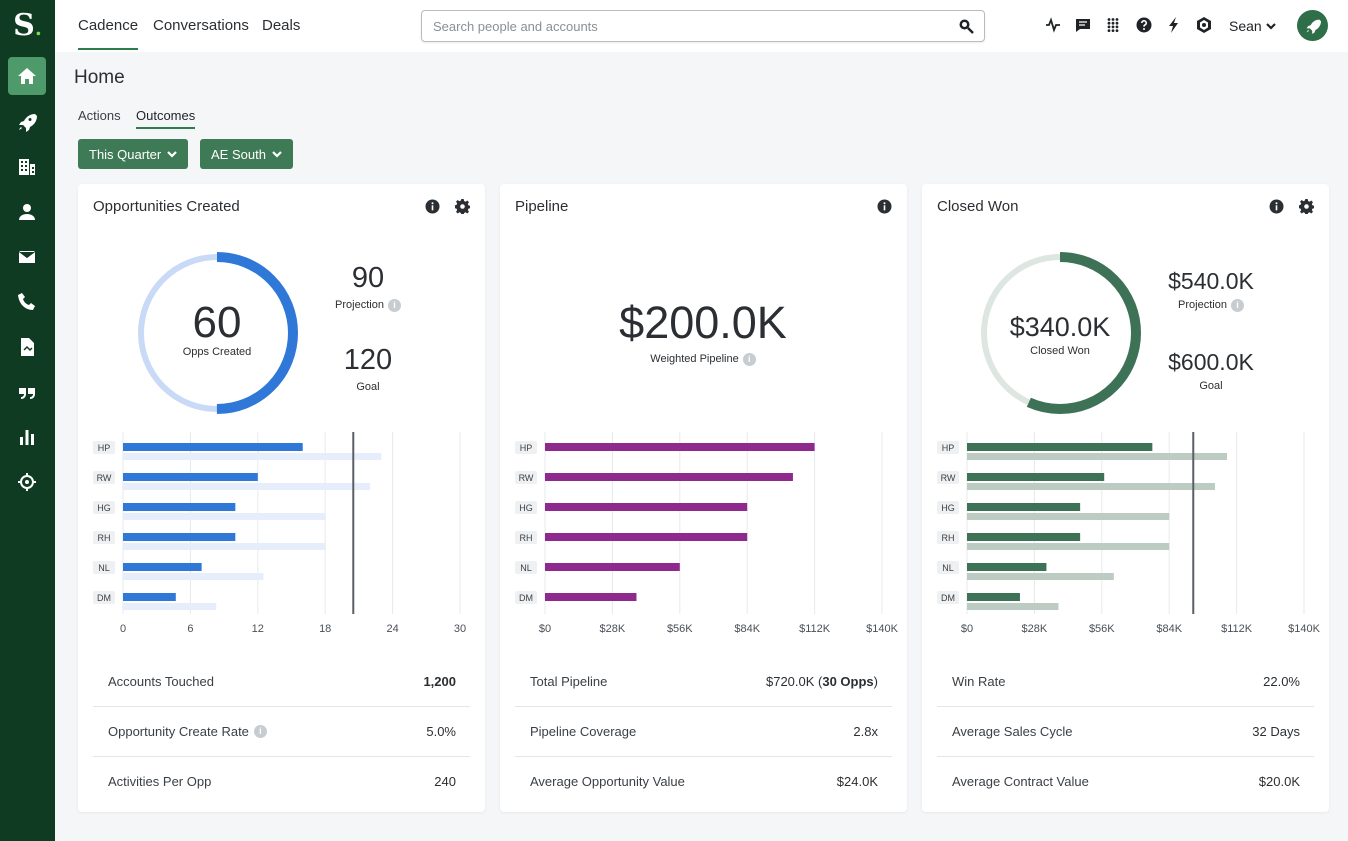 The width and height of the screenshot is (1348, 841). What do you see at coordinates (1174, 25) in the screenshot?
I see `lightning-icon` at bounding box center [1174, 25].